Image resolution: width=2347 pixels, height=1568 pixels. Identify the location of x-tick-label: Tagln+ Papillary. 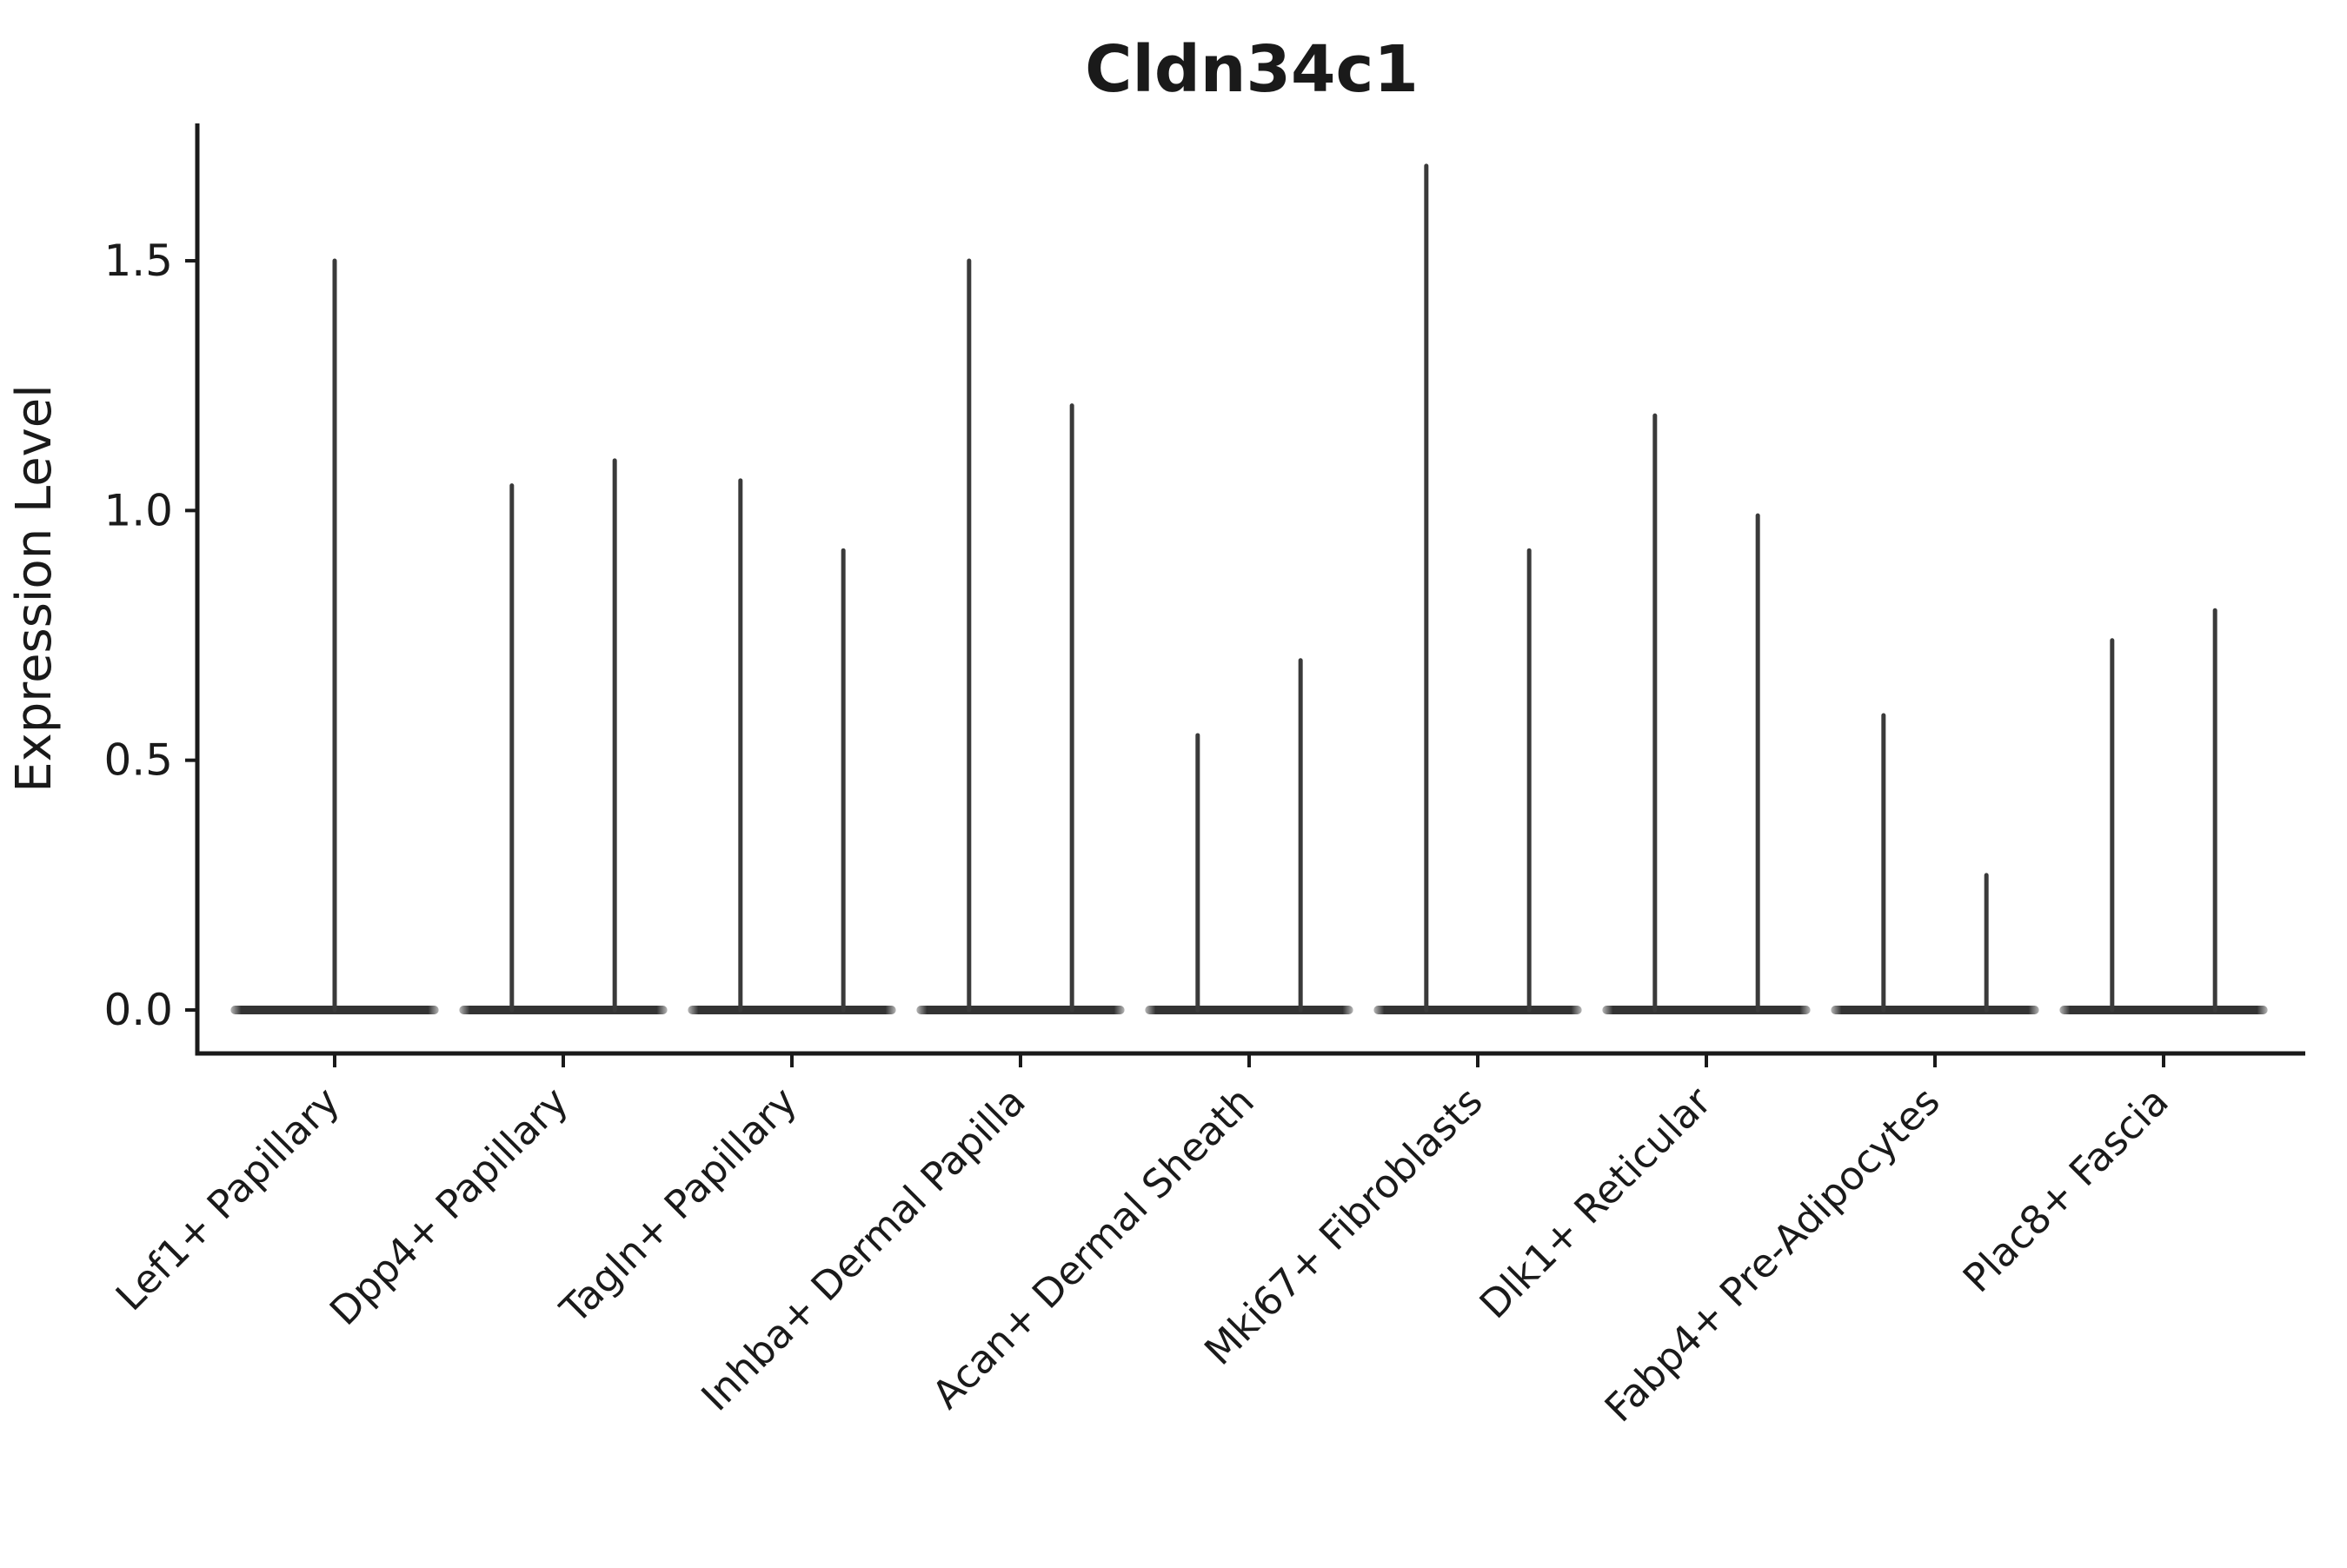
(679, 1205).